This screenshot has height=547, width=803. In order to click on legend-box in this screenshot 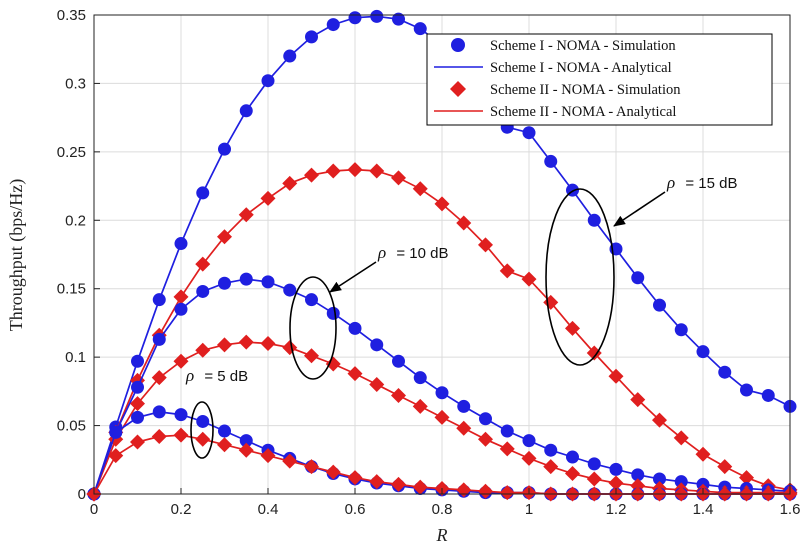, I will do `click(599, 79)`.